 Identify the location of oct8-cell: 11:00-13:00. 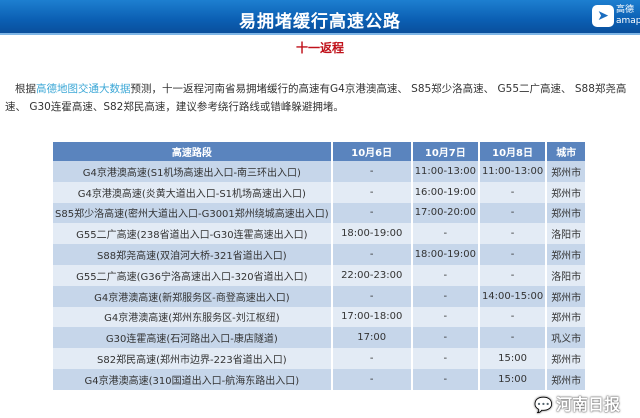
(513, 171).